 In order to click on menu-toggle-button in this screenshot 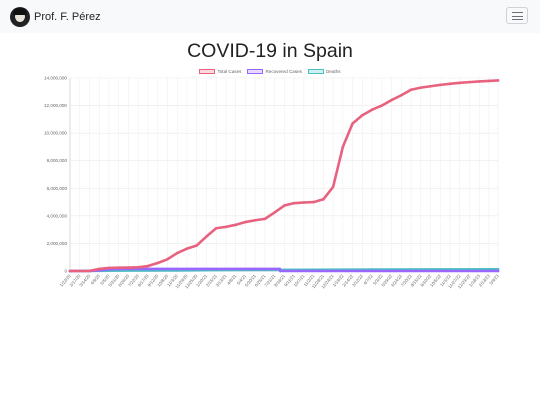, I will do `click(517, 15)`.